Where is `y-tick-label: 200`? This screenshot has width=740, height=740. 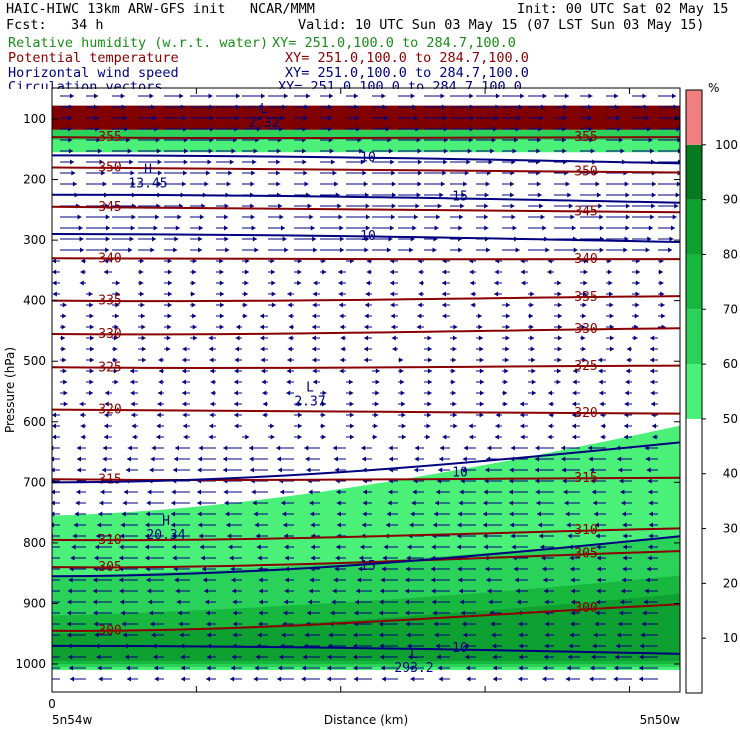 y-tick-label: 200 is located at coordinates (34, 180).